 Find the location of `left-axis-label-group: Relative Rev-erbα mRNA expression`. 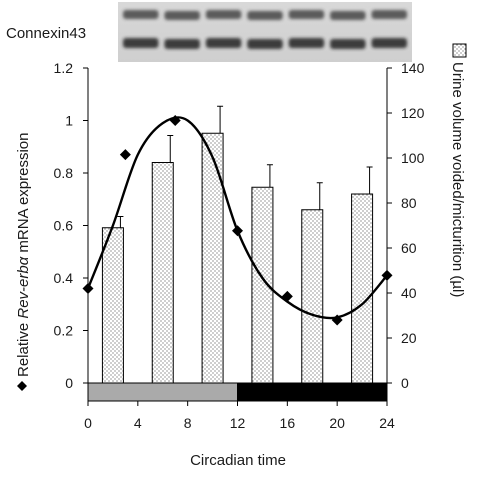

left-axis-label-group: Relative Rev-erbα mRNA expression is located at coordinates (23, 262).